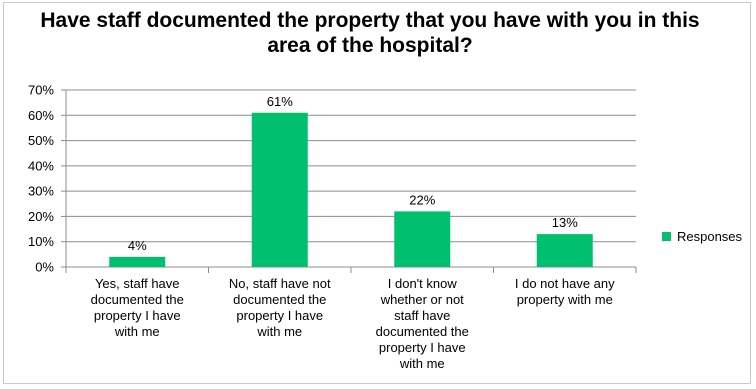 Image resolution: width=756 pixels, height=389 pixels. Describe the element at coordinates (41, 140) in the screenshot. I see `y-tick-label: 50%` at that location.